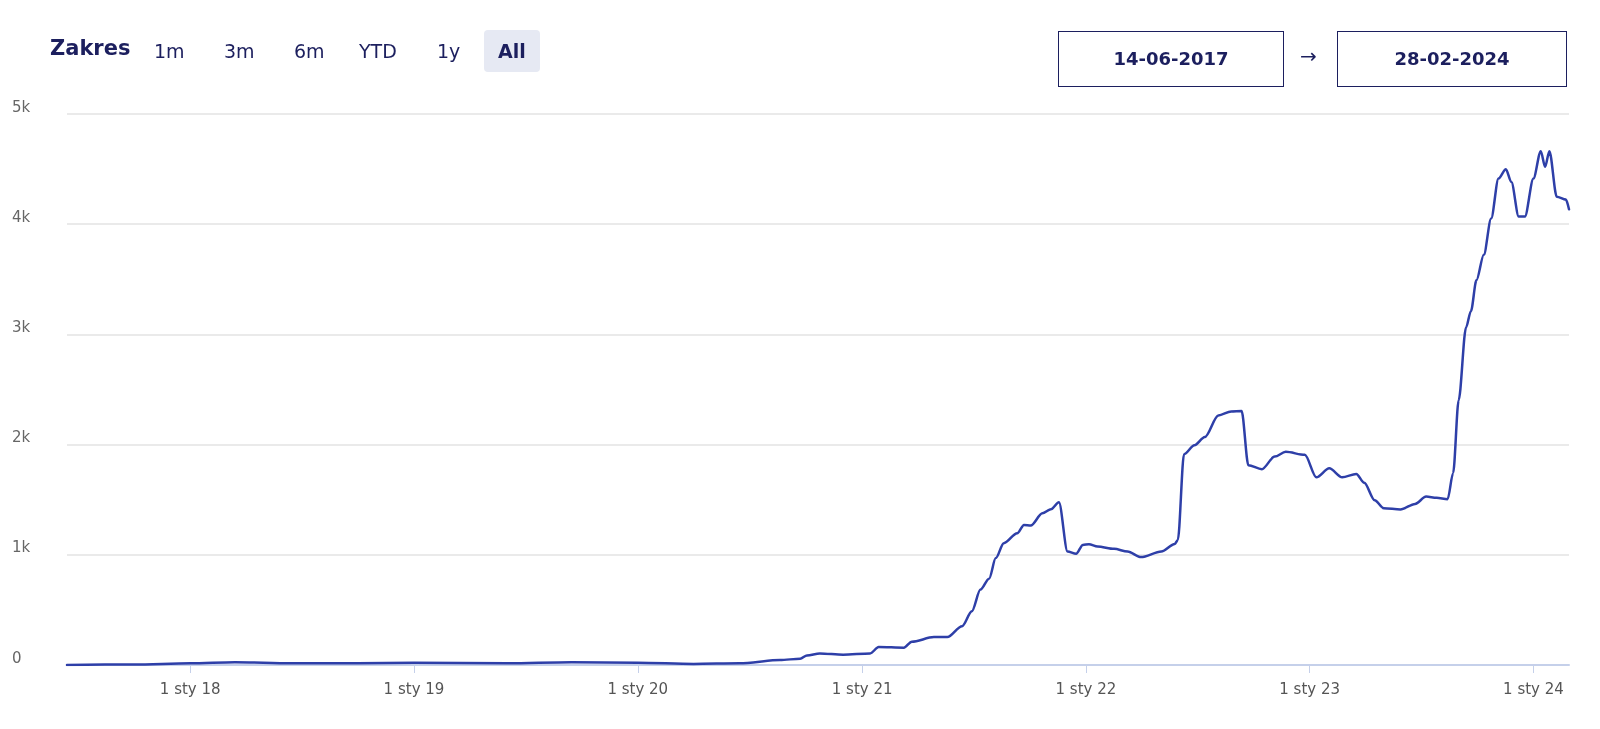 Image resolution: width=1600 pixels, height=729 pixels. I want to click on text: 1y, so click(449, 51).